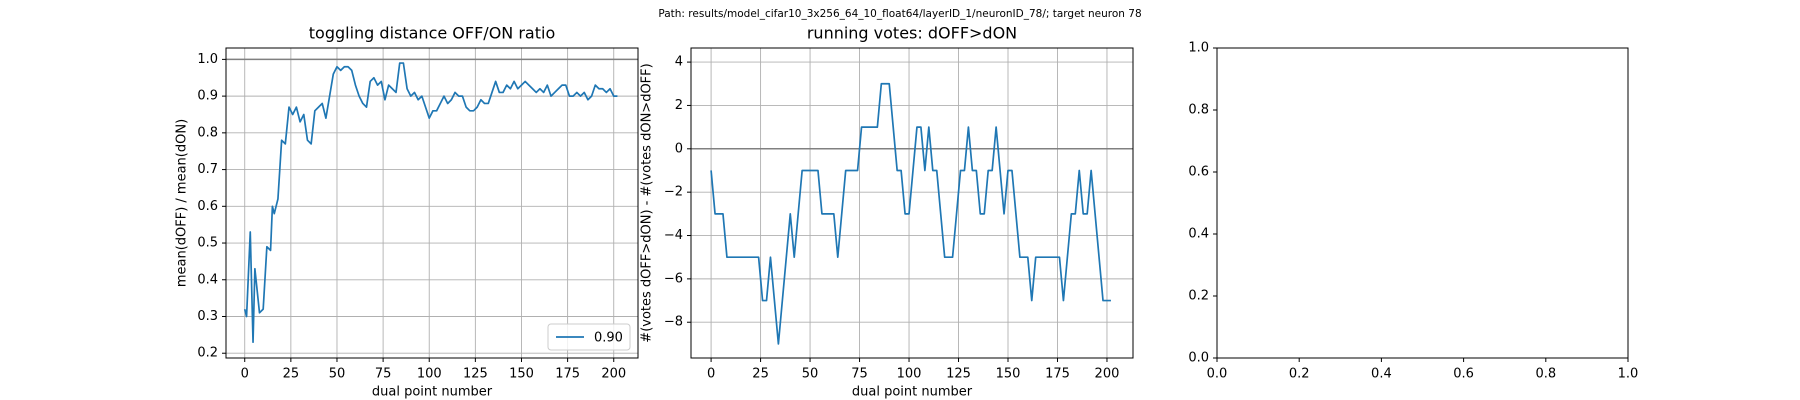  Describe the element at coordinates (1299, 374) in the screenshot. I see `x-tick-label: 0.2` at that location.